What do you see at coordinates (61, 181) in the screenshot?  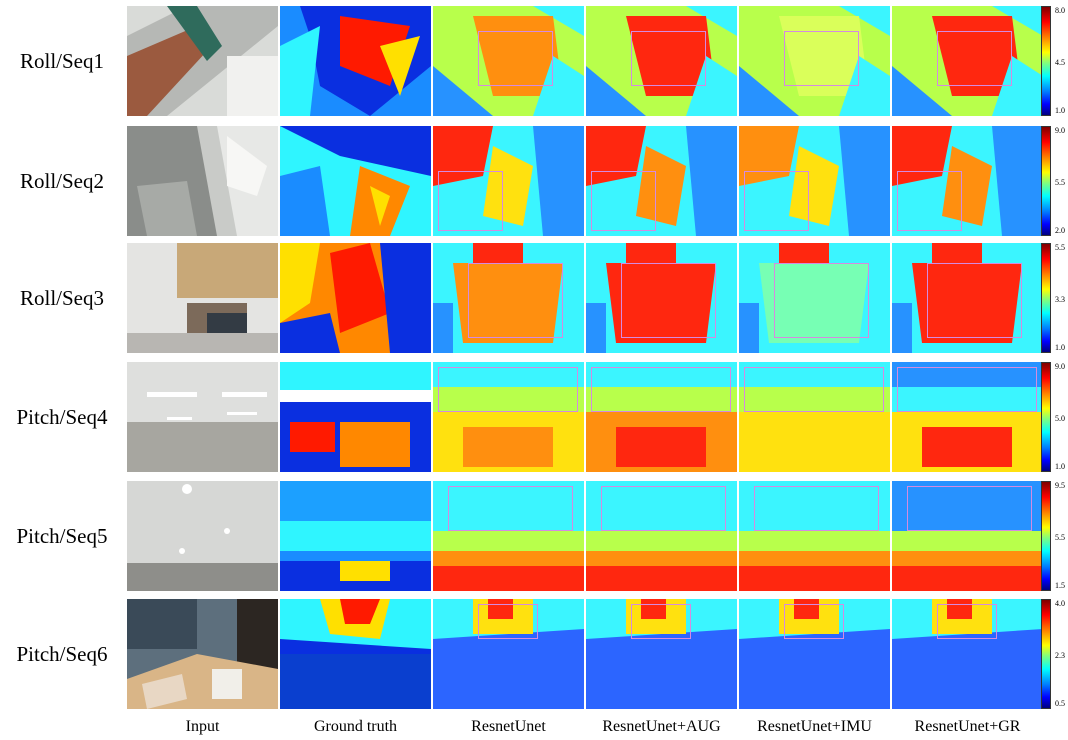 I see `row-label: Roll/Seq2` at bounding box center [61, 181].